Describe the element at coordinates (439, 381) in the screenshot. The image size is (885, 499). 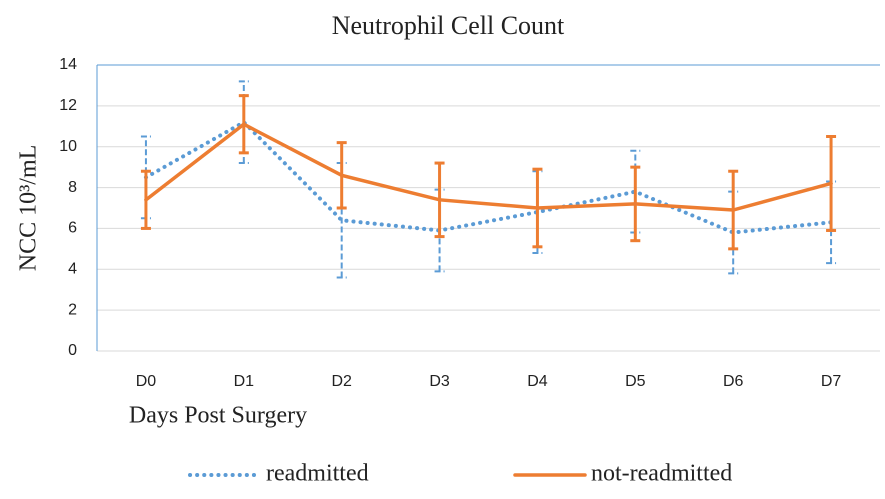
I see `x-tick-label: D3` at that location.